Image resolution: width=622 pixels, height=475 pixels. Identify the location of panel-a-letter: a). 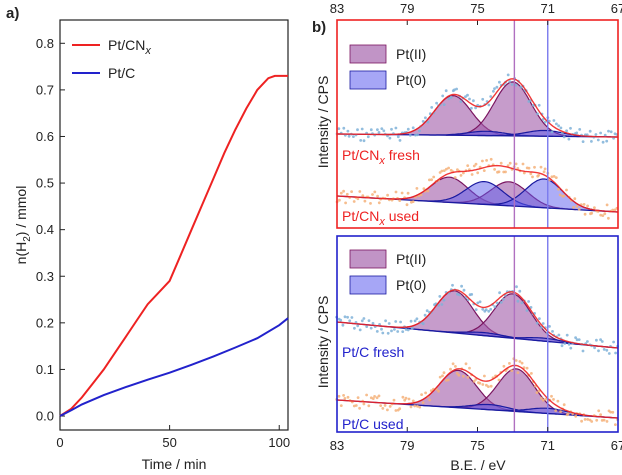
(12, 13).